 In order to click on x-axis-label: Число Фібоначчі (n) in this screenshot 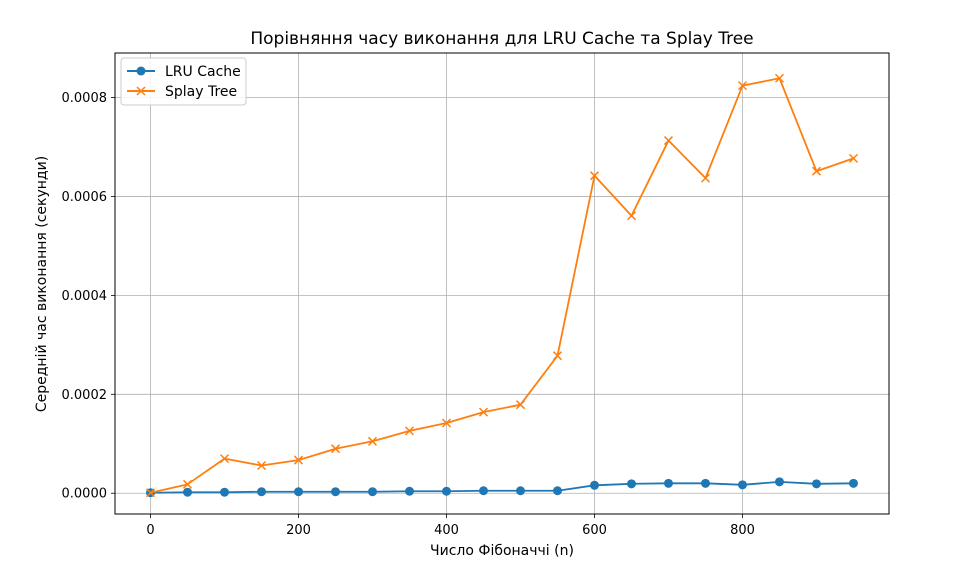, I will do `click(502, 551)`.